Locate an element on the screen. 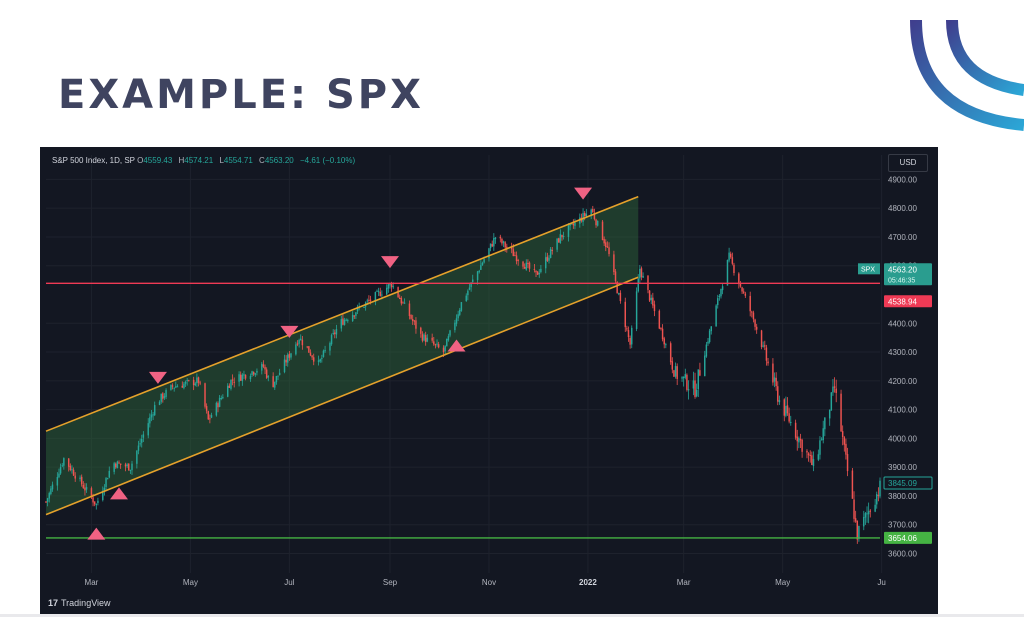  legend-low: 4554.71 is located at coordinates (238, 160).